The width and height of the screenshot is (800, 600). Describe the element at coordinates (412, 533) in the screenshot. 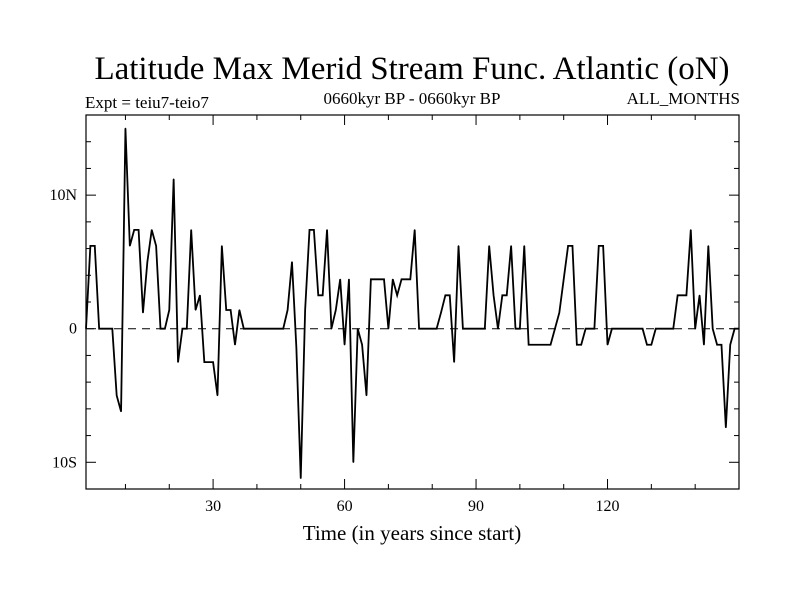

I see `x-axis-label: Time (in years since start)` at that location.